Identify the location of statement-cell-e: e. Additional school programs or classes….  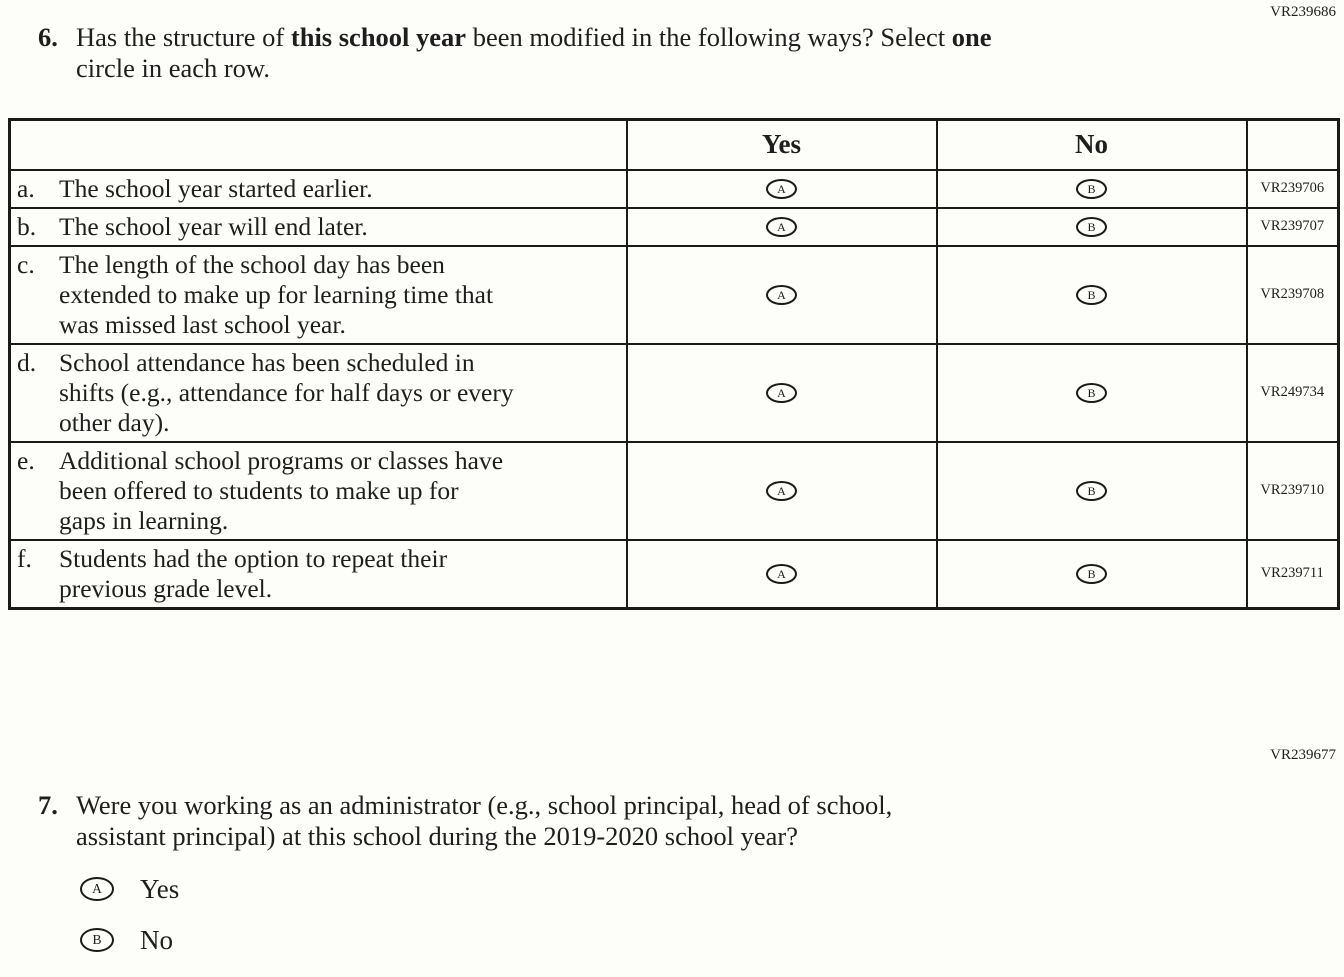
(318, 490).